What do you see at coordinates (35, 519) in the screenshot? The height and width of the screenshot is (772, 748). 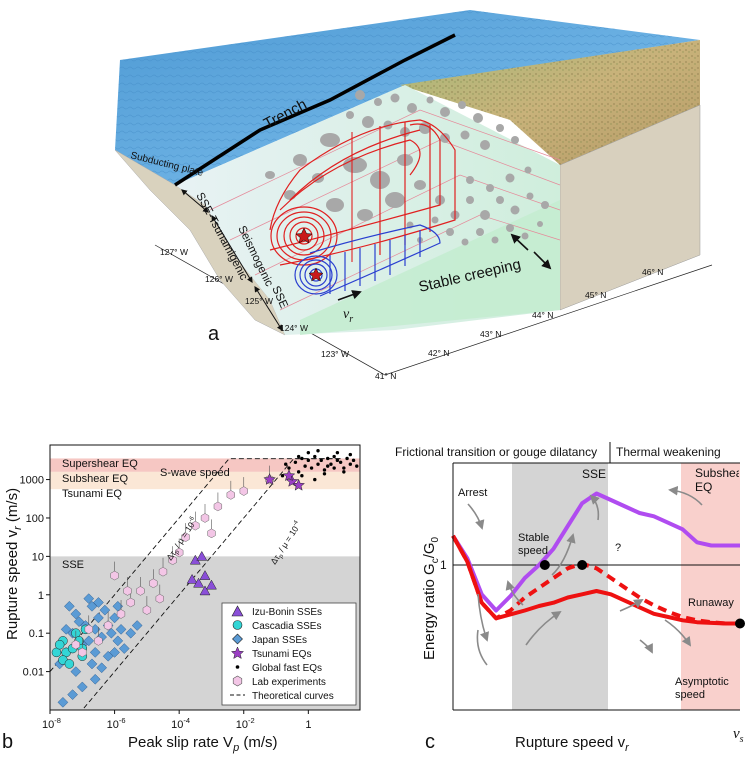 I see `y-tick-label-4: 100` at bounding box center [35, 519].